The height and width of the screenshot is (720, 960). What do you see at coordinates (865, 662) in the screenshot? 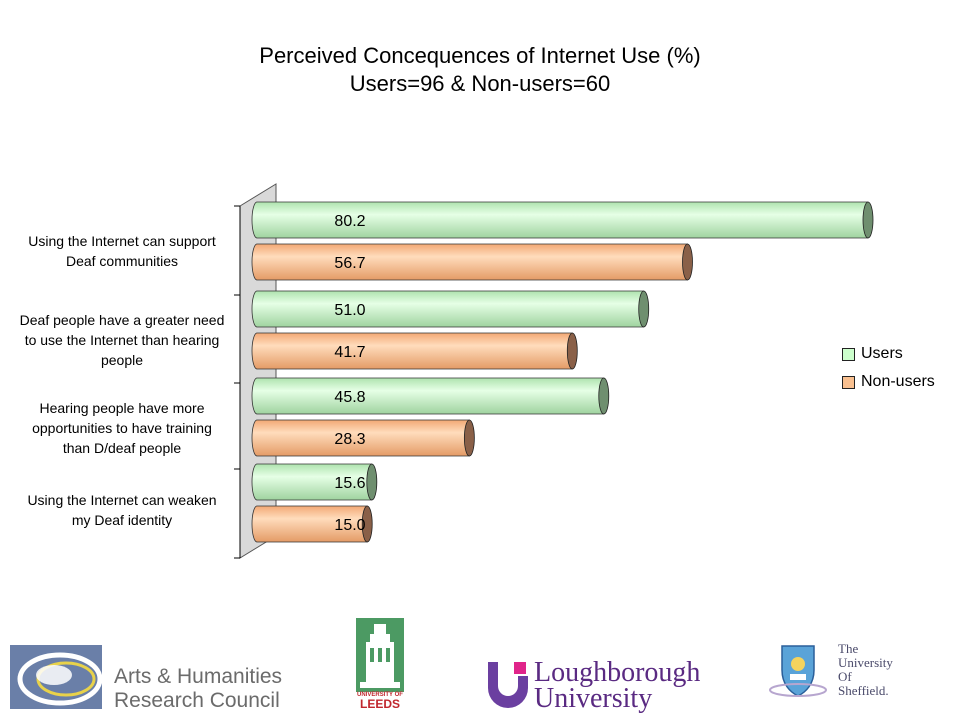
I see `sheffield-name-line2: University` at bounding box center [865, 662].